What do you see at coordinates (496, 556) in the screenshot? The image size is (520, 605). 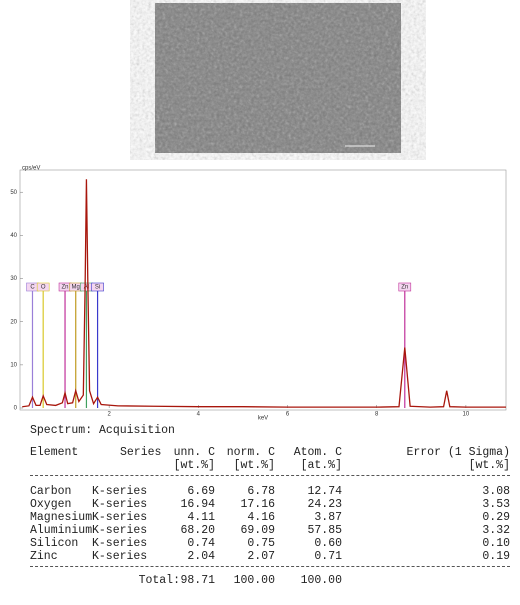 I see `table-cell: 0.19` at bounding box center [496, 556].